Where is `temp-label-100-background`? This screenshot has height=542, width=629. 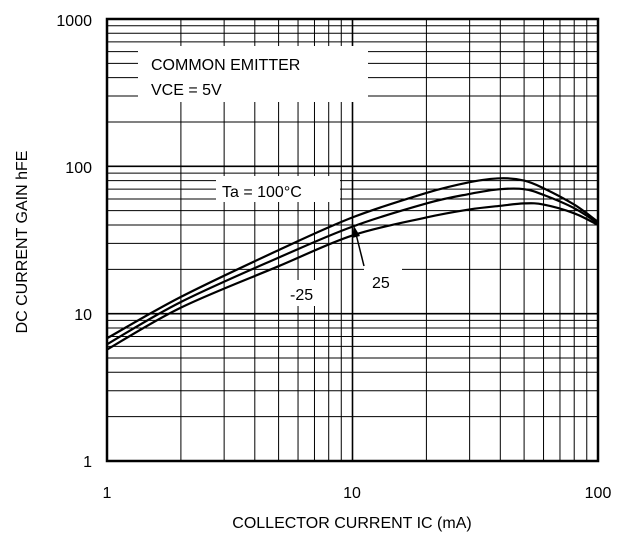
temp-label-100-background is located at coordinates (278, 189).